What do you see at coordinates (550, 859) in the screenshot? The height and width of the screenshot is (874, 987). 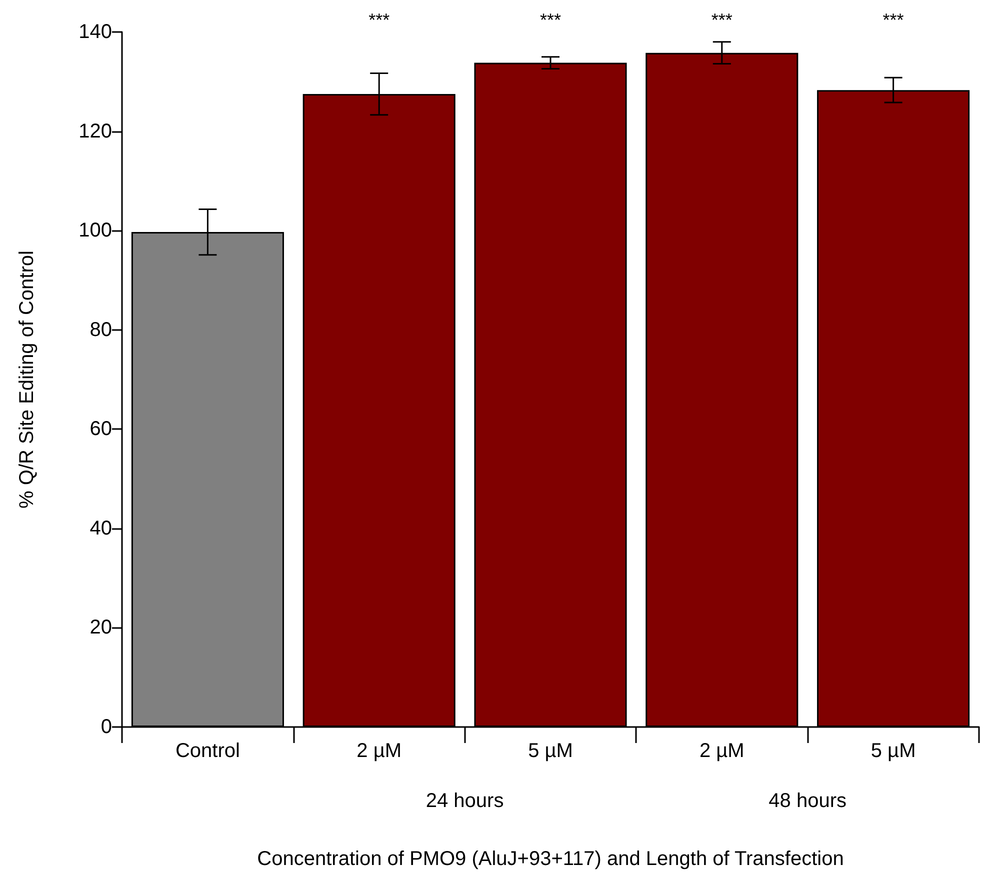 I see `x-axis-title: Concentration of PMO9 (AluJ+93+117) and Length of Transfection` at bounding box center [550, 859].